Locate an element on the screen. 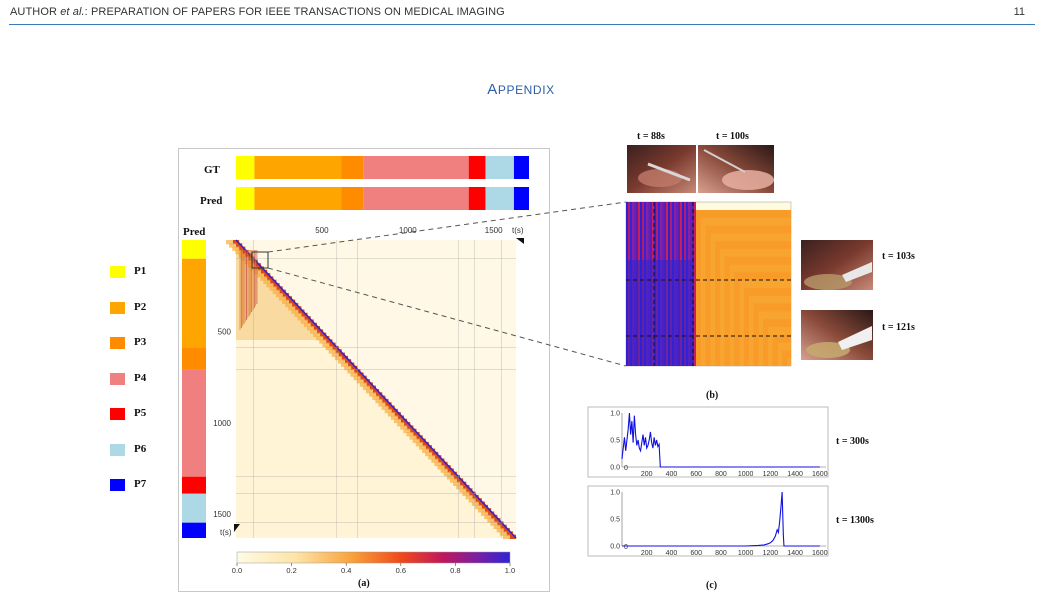  x-tick-label: 200 is located at coordinates (647, 553).